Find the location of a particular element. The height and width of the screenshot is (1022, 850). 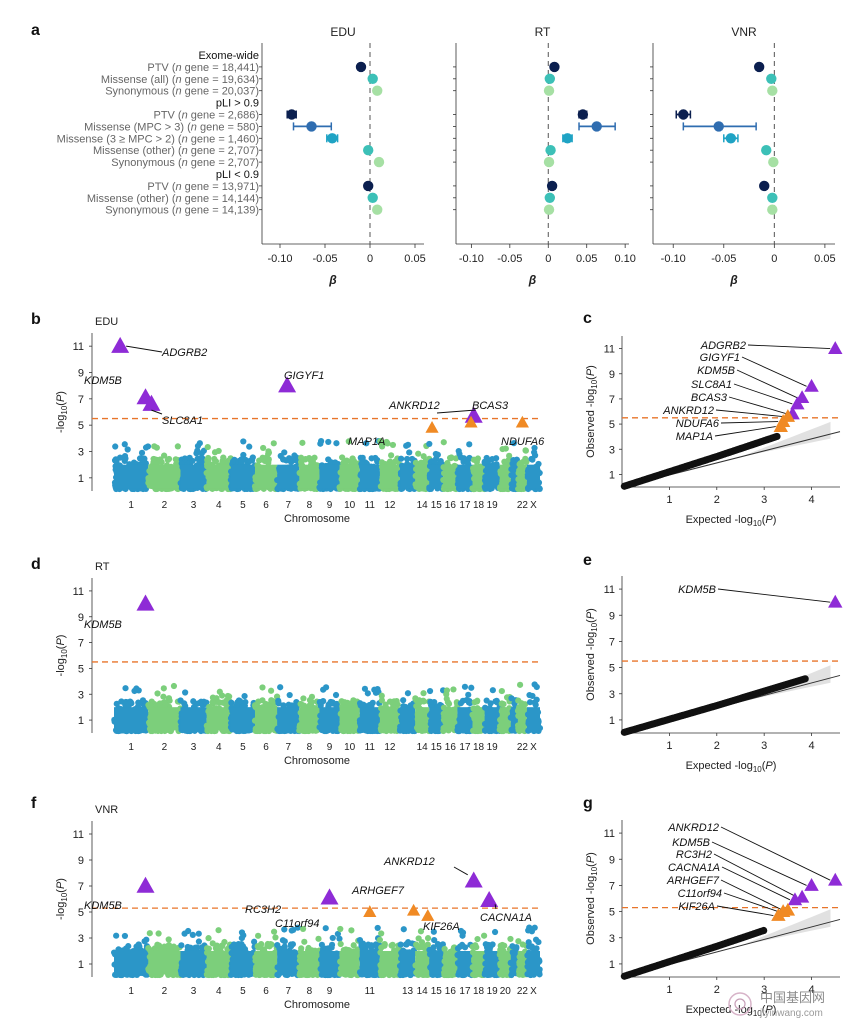

chromosome-tick-label: 3 is located at coordinates (194, 747).